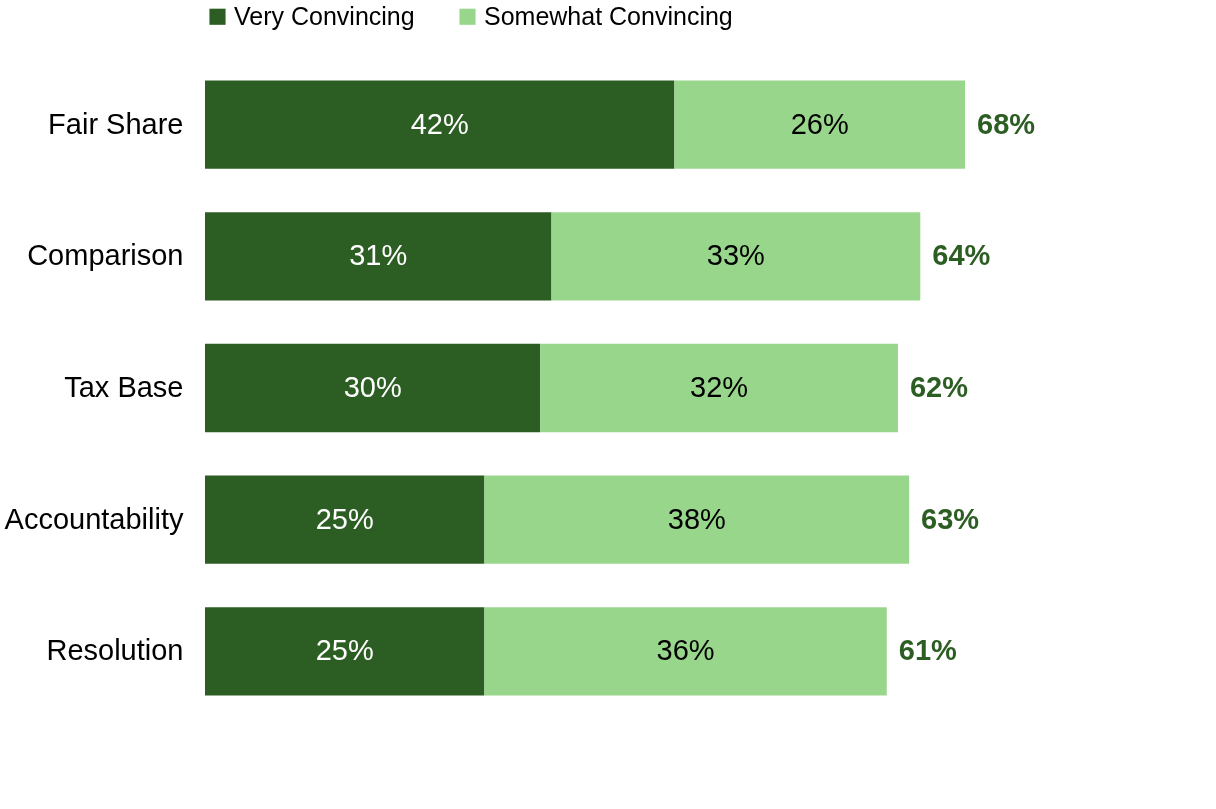 The height and width of the screenshot is (809, 1216). I want to click on y-tick-label: Tax Base, so click(124, 387).